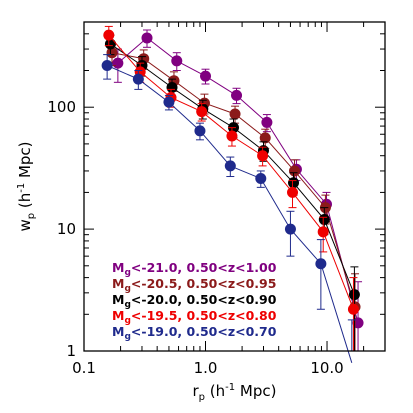 The image size is (413, 413). Describe the element at coordinates (204, 315) in the screenshot. I see `legend-entry-post: <-19.5, 0.50<z<0.80` at that location.